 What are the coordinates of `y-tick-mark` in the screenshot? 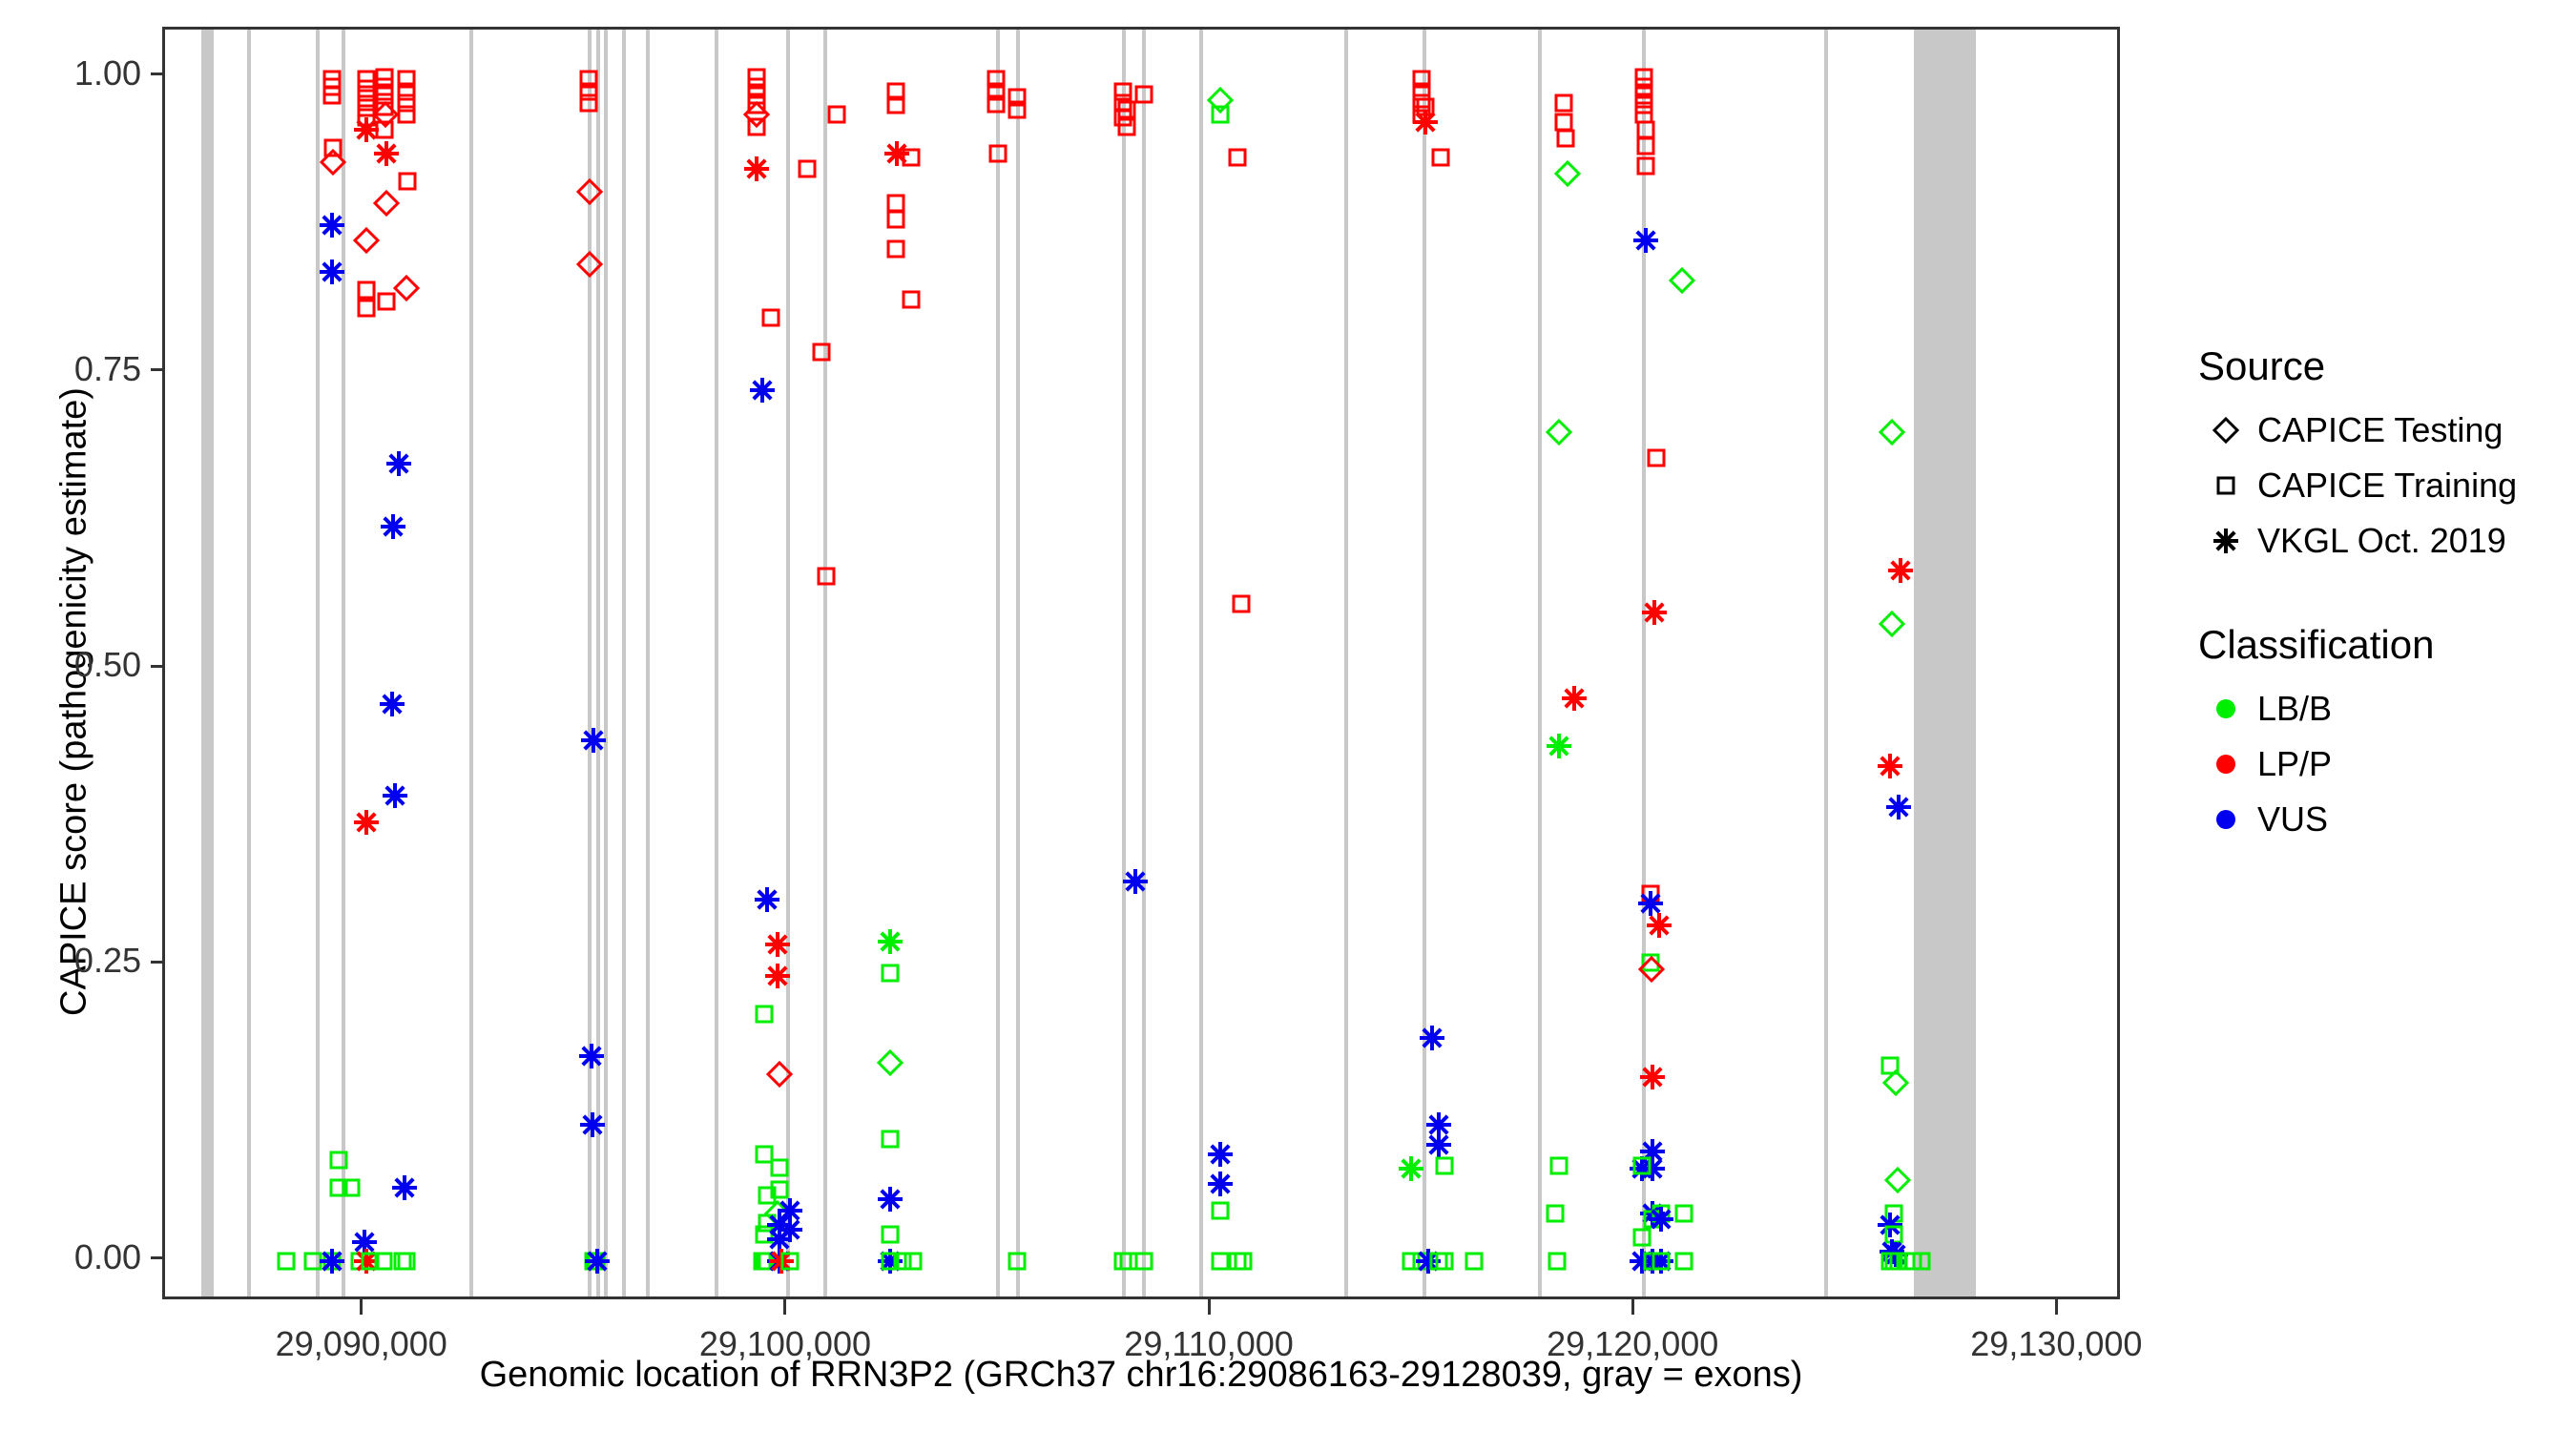 It's located at (158, 962).